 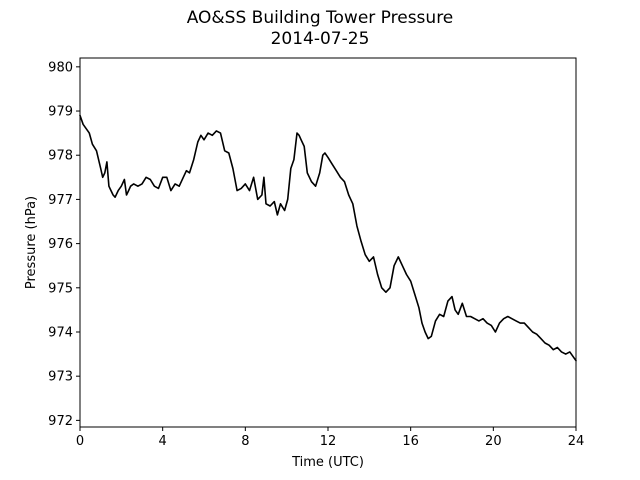 I want to click on chart-title: AO&SS Building Tower Pressure, so click(x=320, y=18).